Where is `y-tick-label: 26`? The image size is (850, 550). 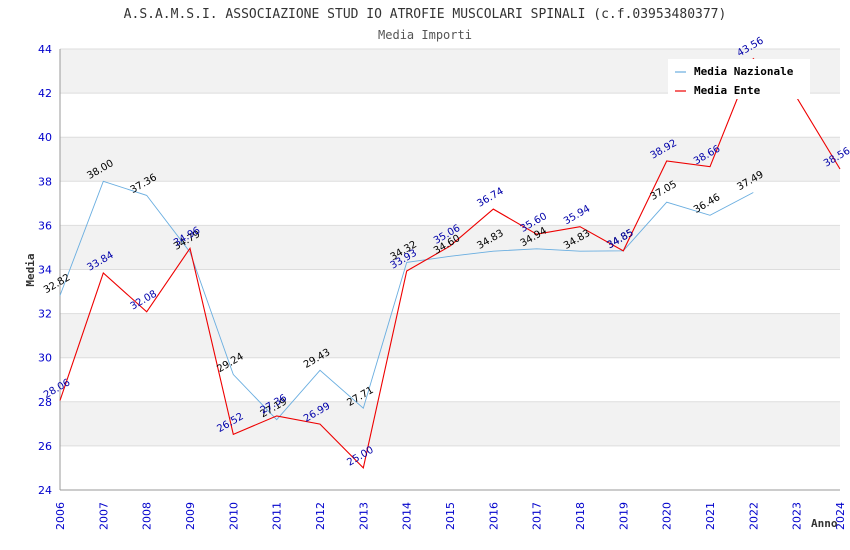 y-tick-label: 26 is located at coordinates (45, 446).